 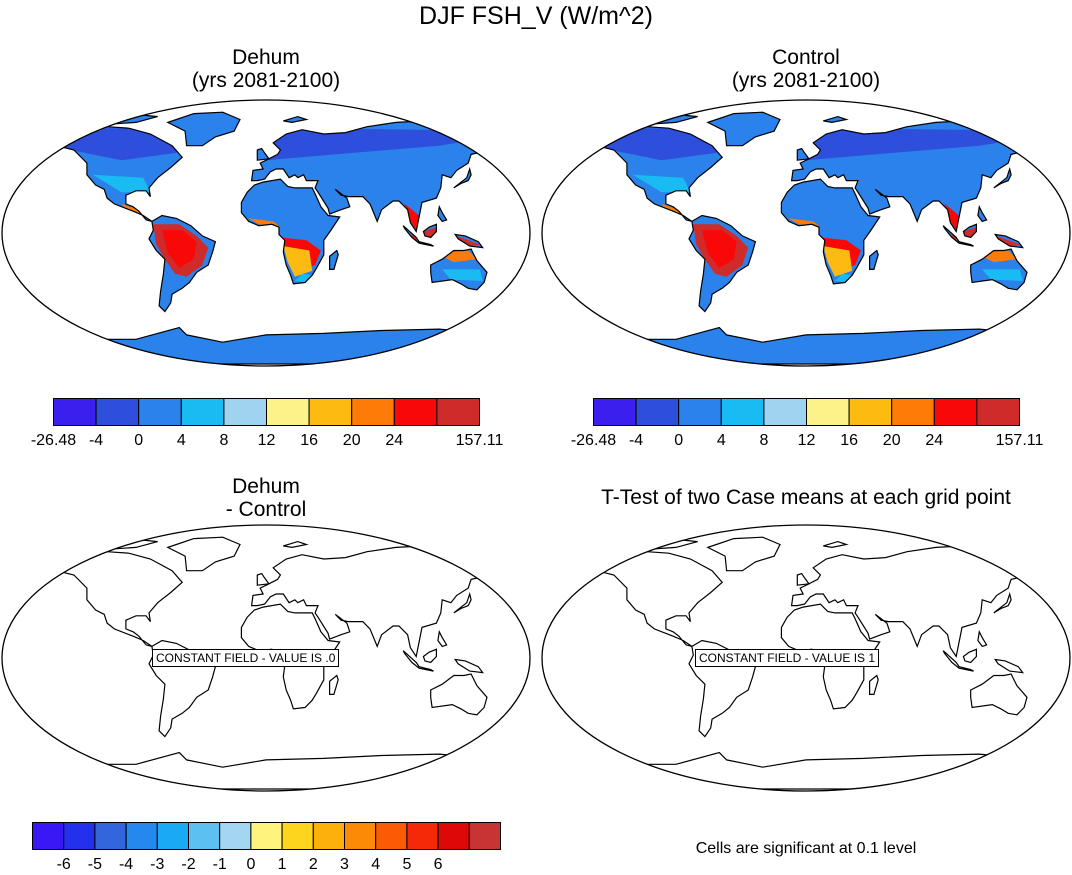 I want to click on coastline-southAmerica, so click(x=722, y=263).